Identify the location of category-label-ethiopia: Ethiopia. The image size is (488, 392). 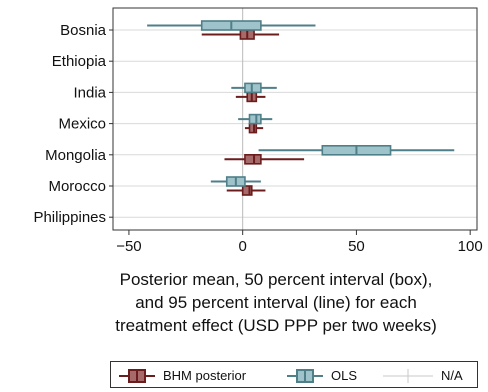
(79, 61).